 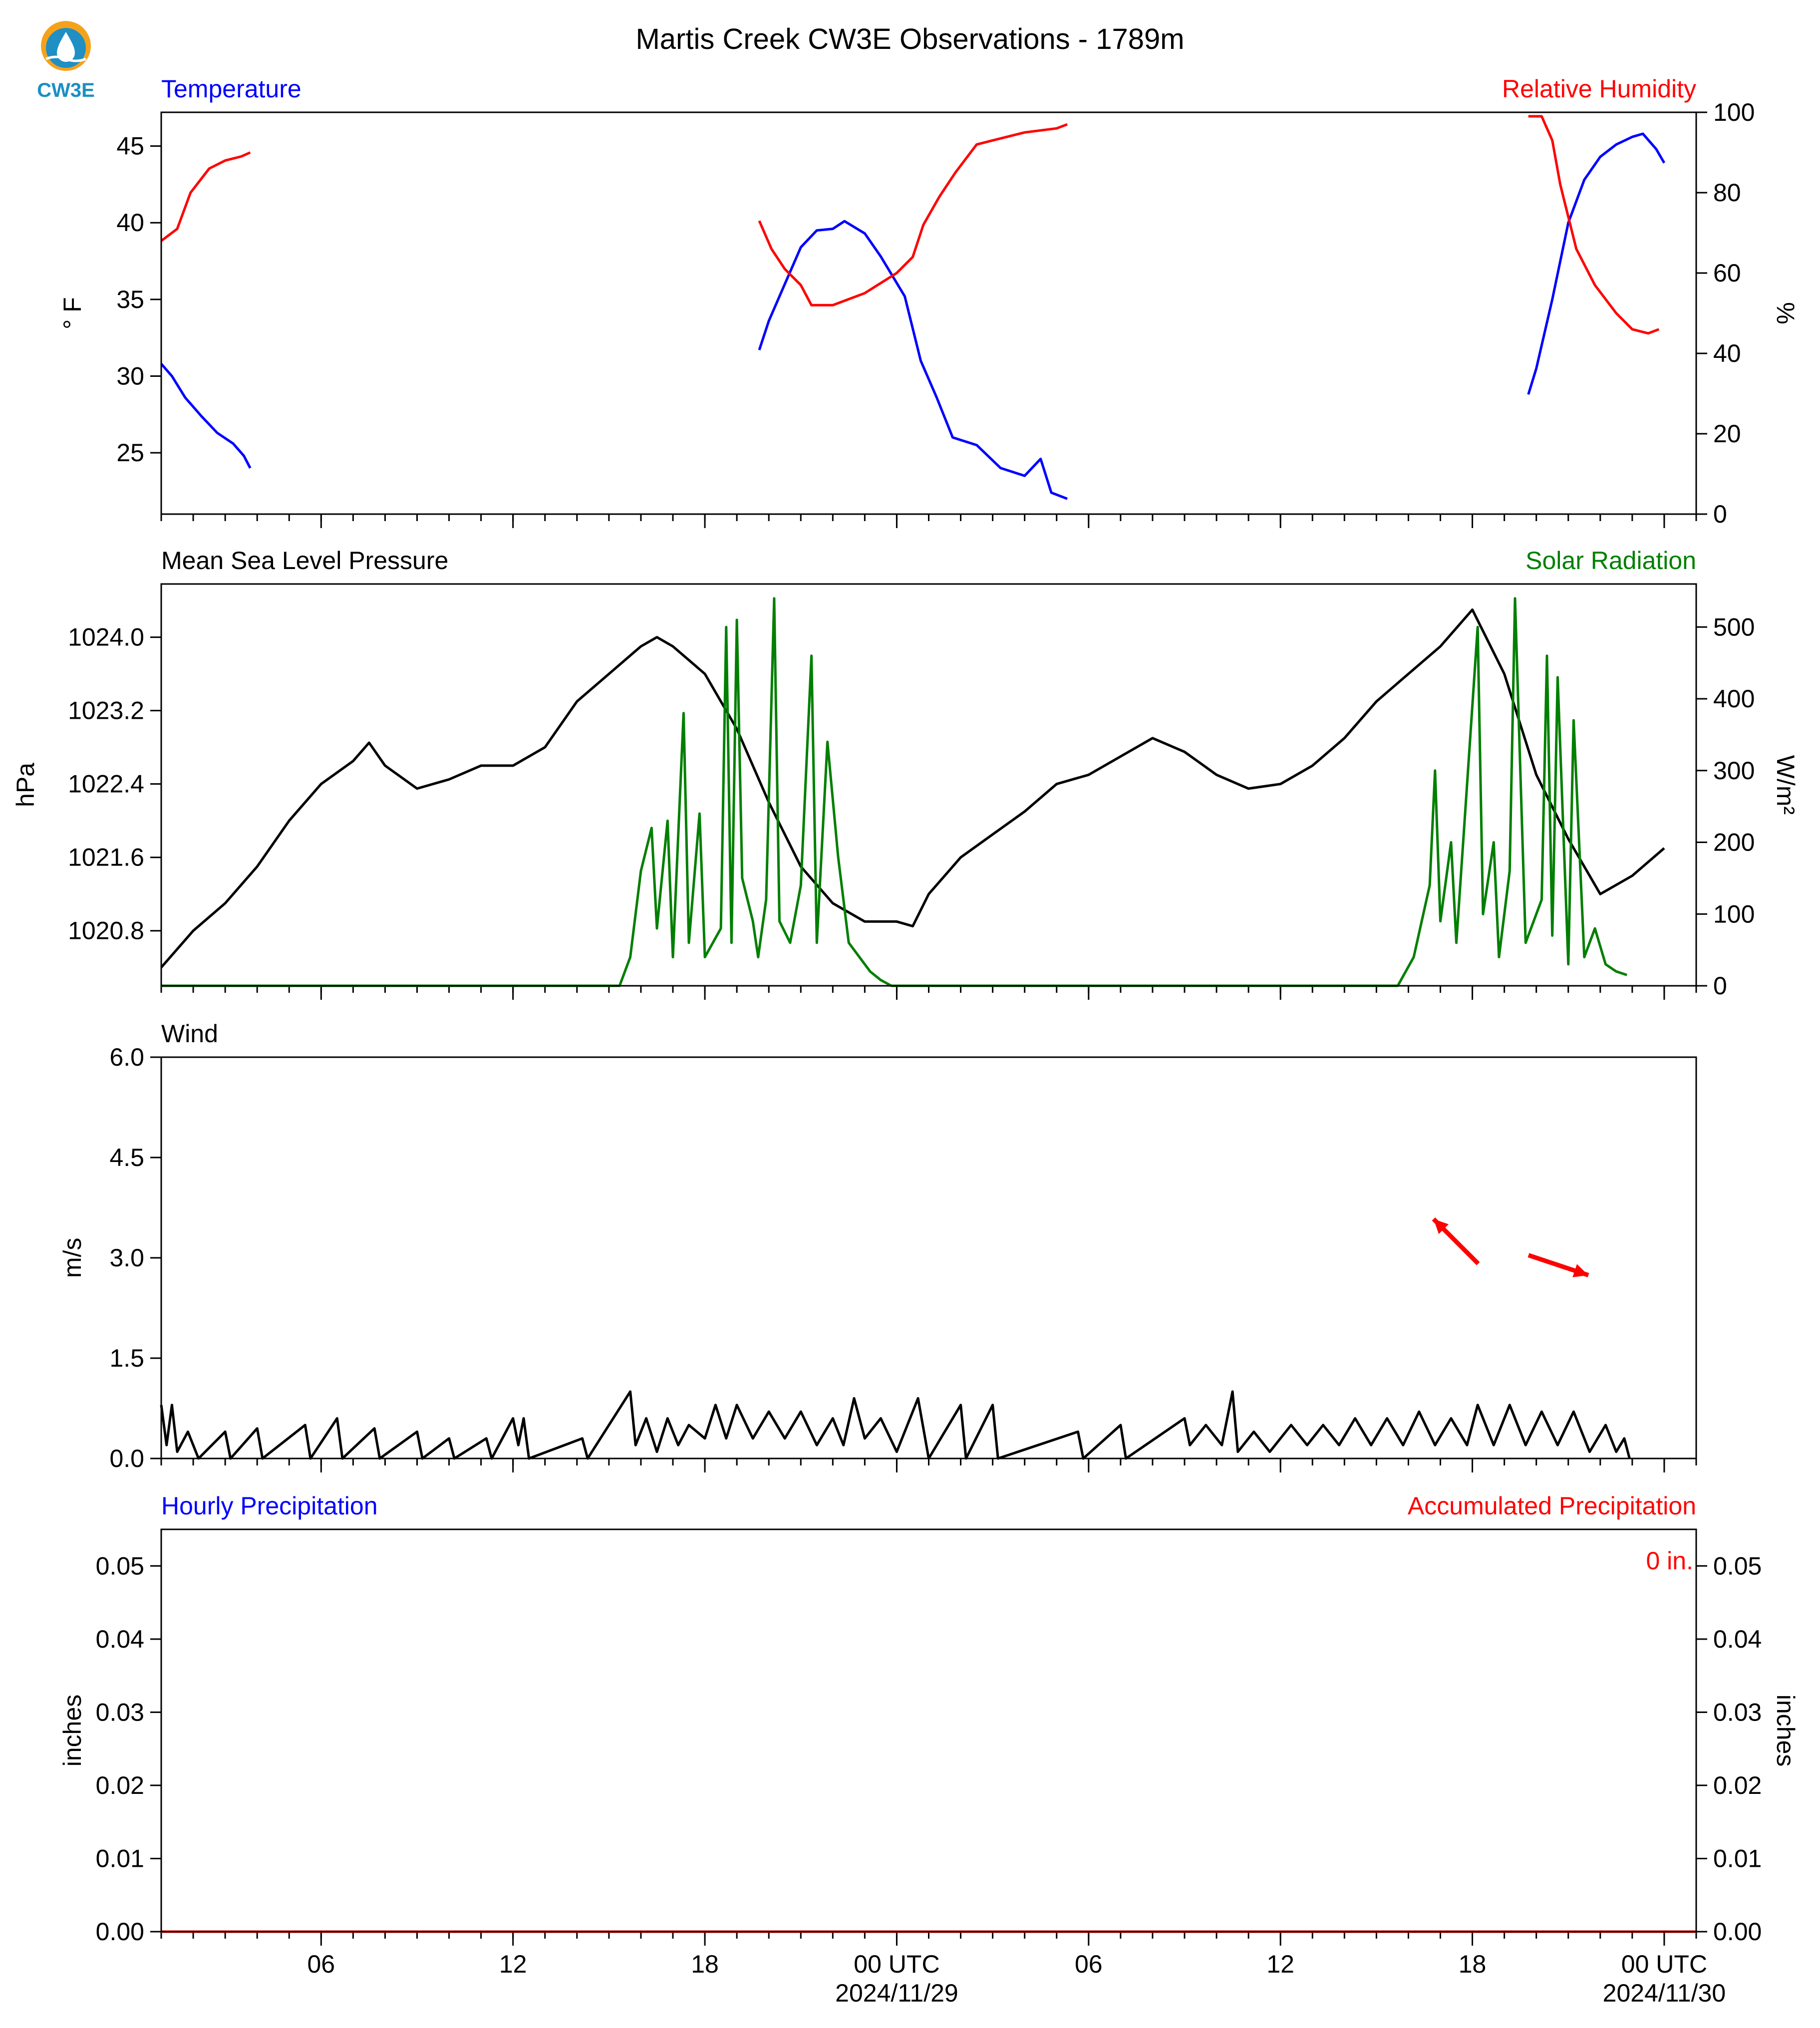 I want to click on y-left-tick-label: 0.04, so click(x=120, y=1639).